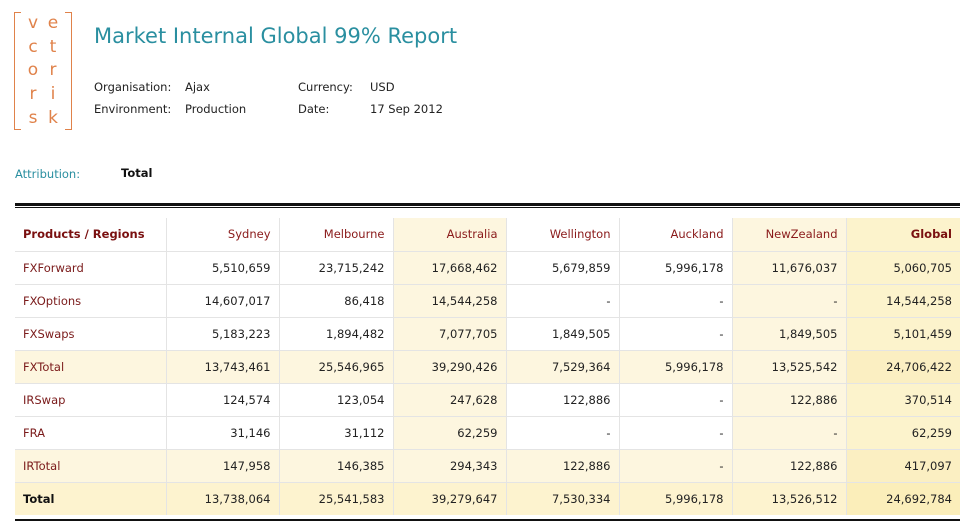 This screenshot has height=532, width=969. Describe the element at coordinates (222, 498) in the screenshot. I see `table-cell: 13,738,064` at that location.